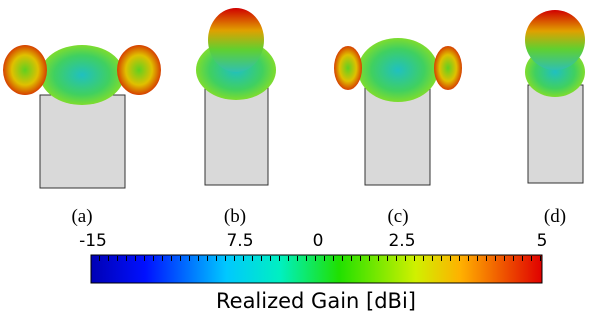  What do you see at coordinates (81, 216) in the screenshot?
I see `panel-label: (a)` at bounding box center [81, 216].